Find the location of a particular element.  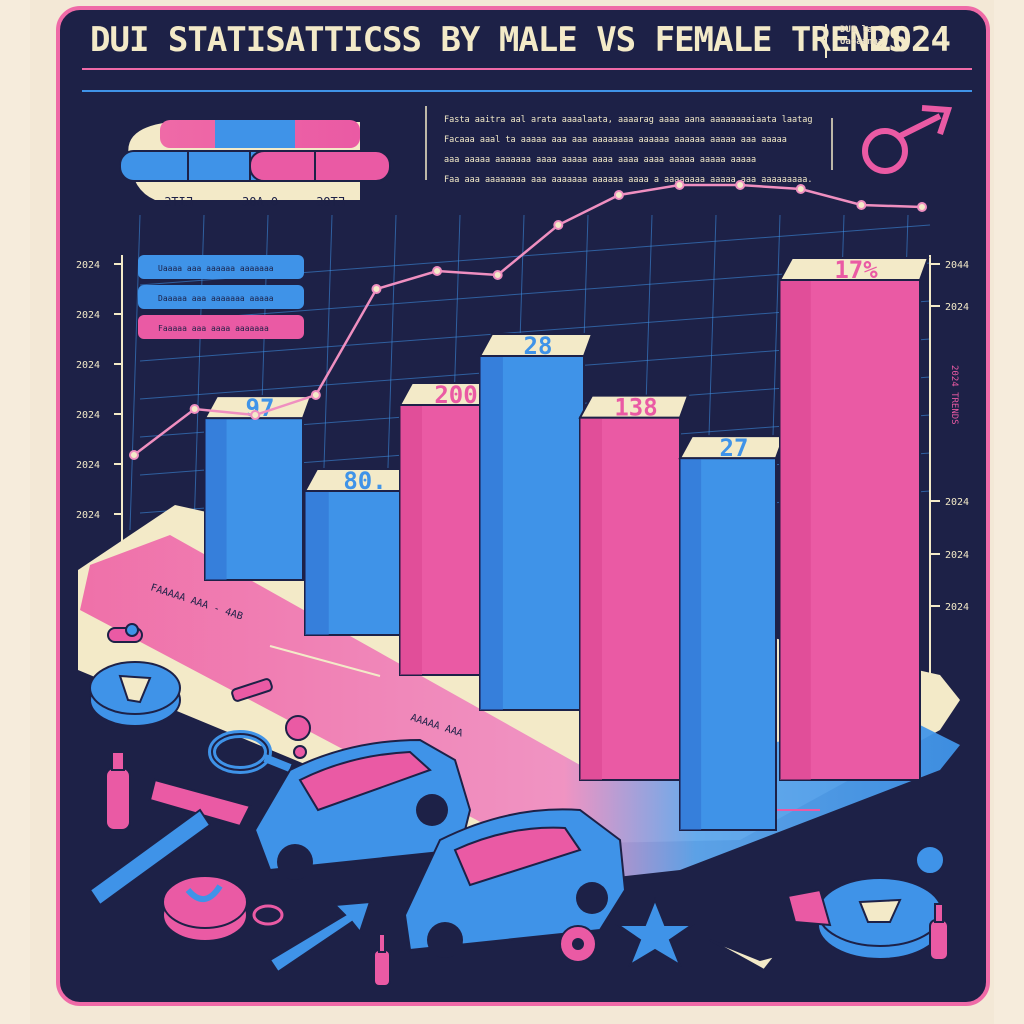

police-badge-icon is located at coordinates (864, 918).